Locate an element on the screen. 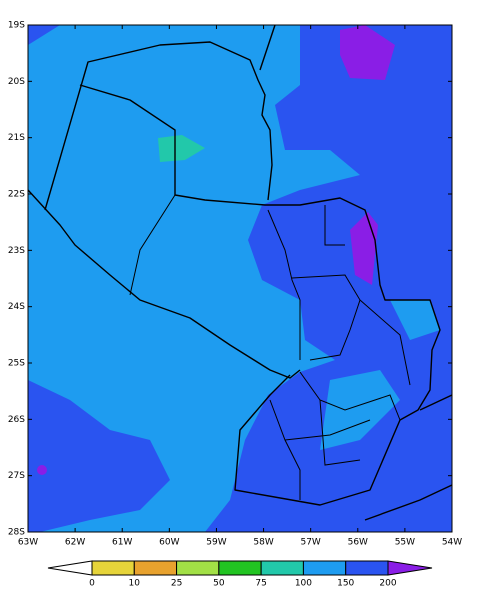 Image resolution: width=480 pixels, height=590 pixels. lon-label: 61W is located at coordinates (122, 543).